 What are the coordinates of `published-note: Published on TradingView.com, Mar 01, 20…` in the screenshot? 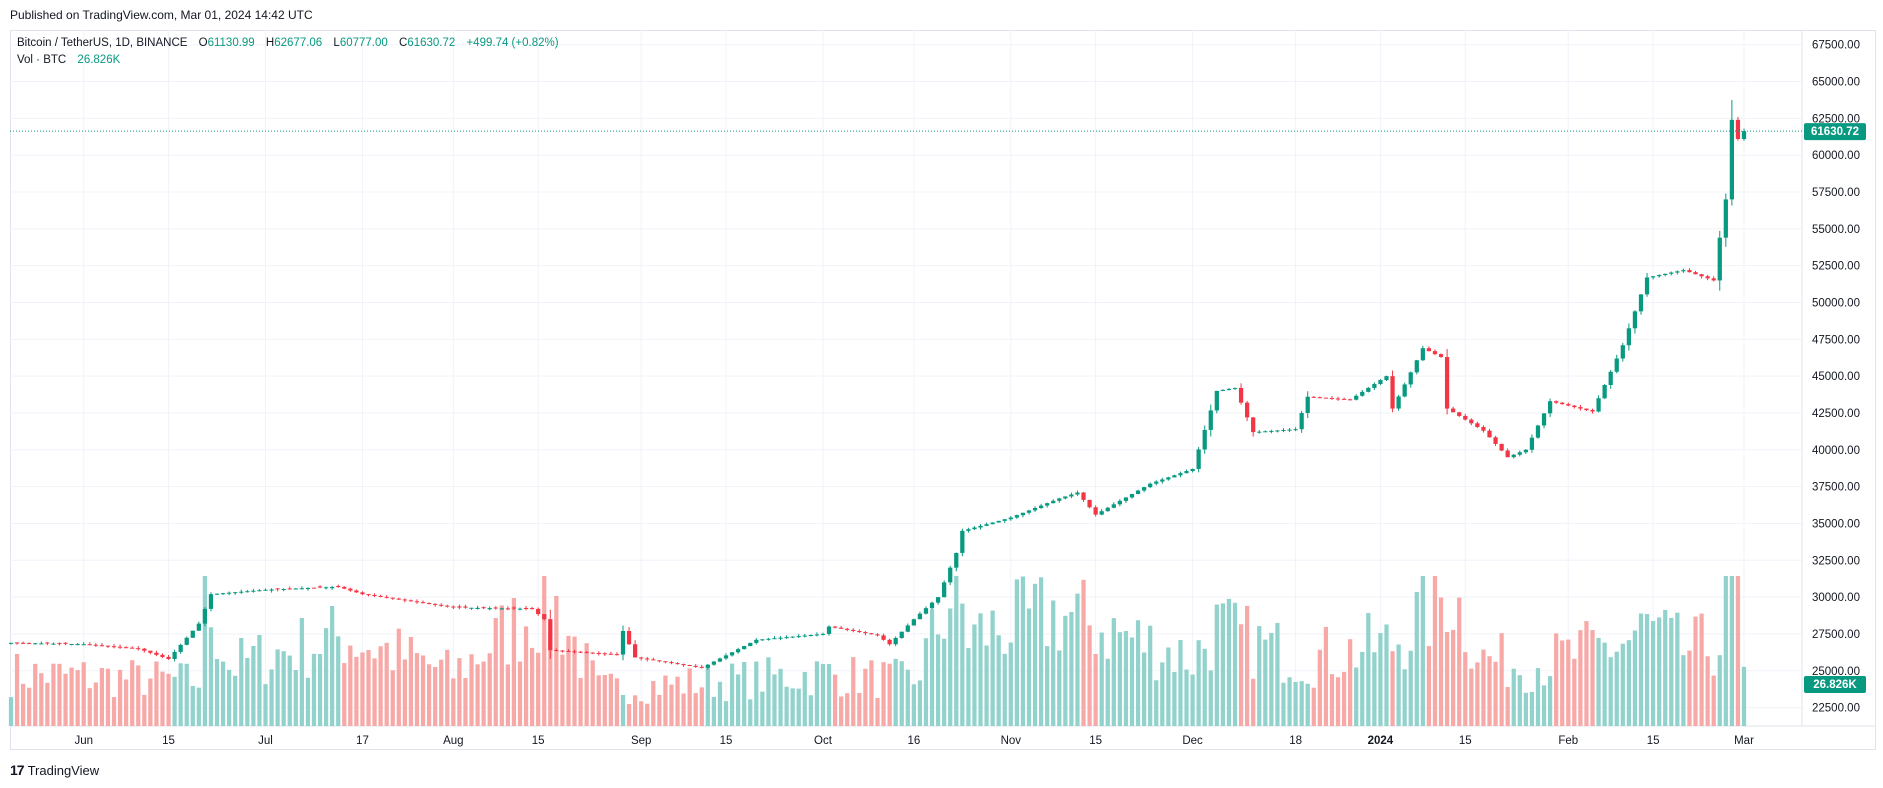 It's located at (161, 15).